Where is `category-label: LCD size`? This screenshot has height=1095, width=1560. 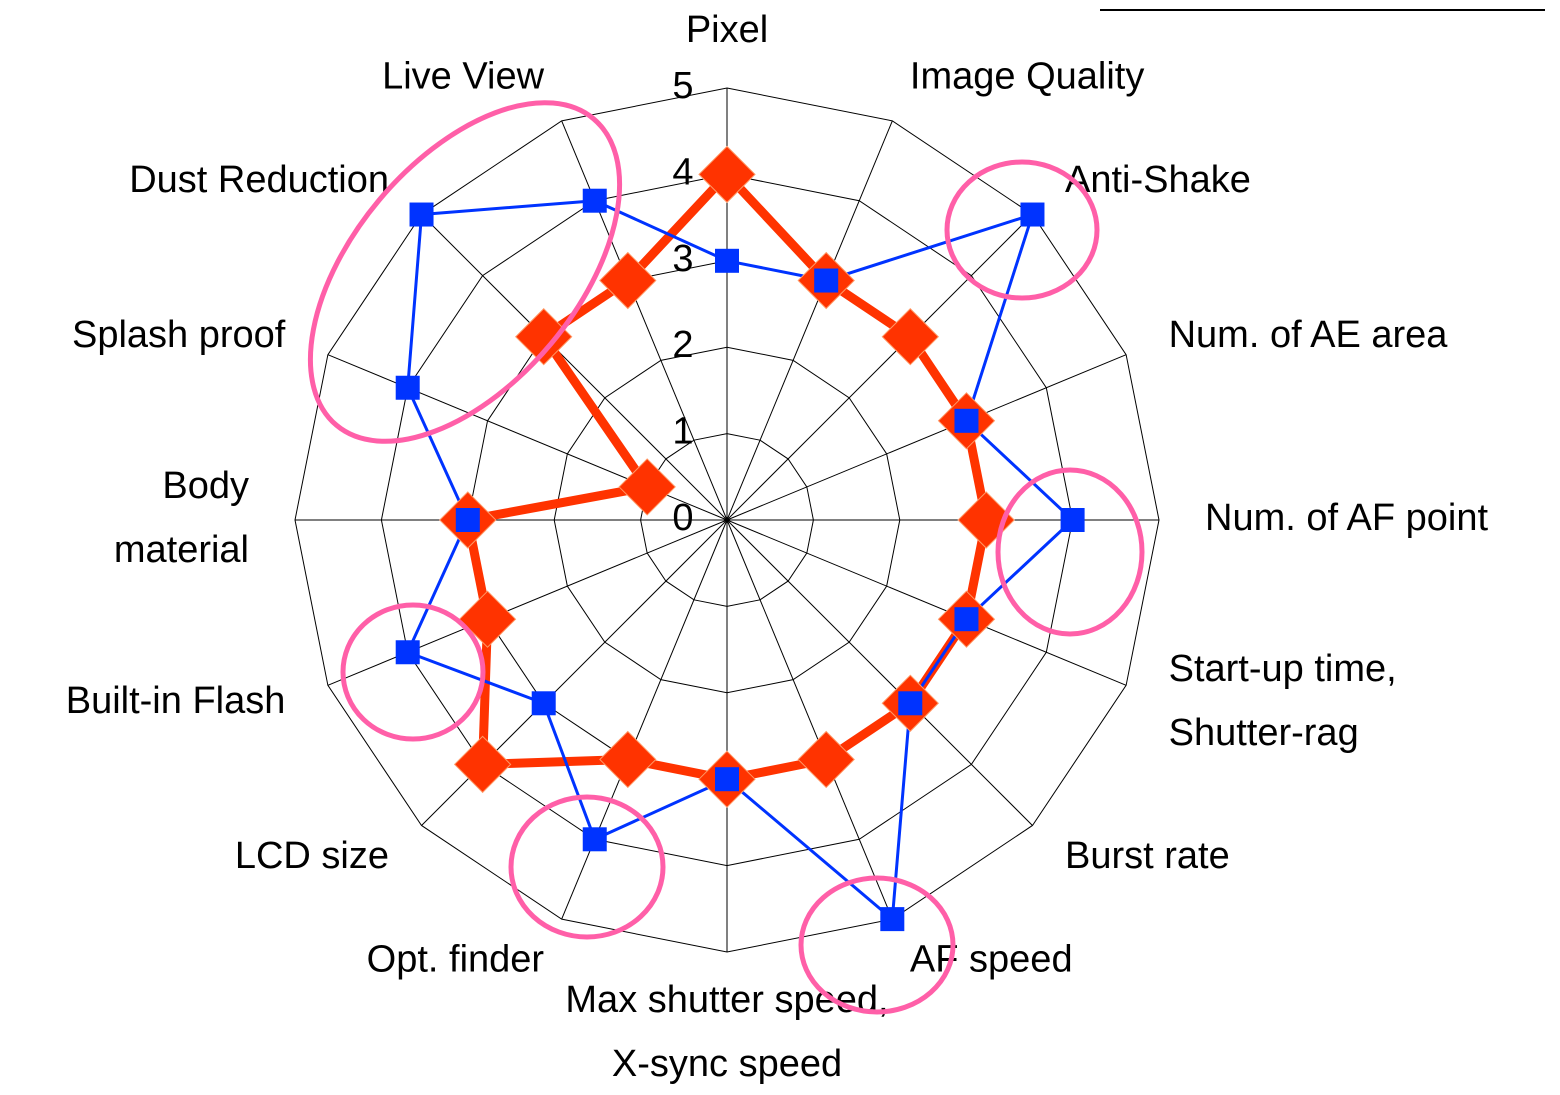 category-label: LCD size is located at coordinates (312, 856).